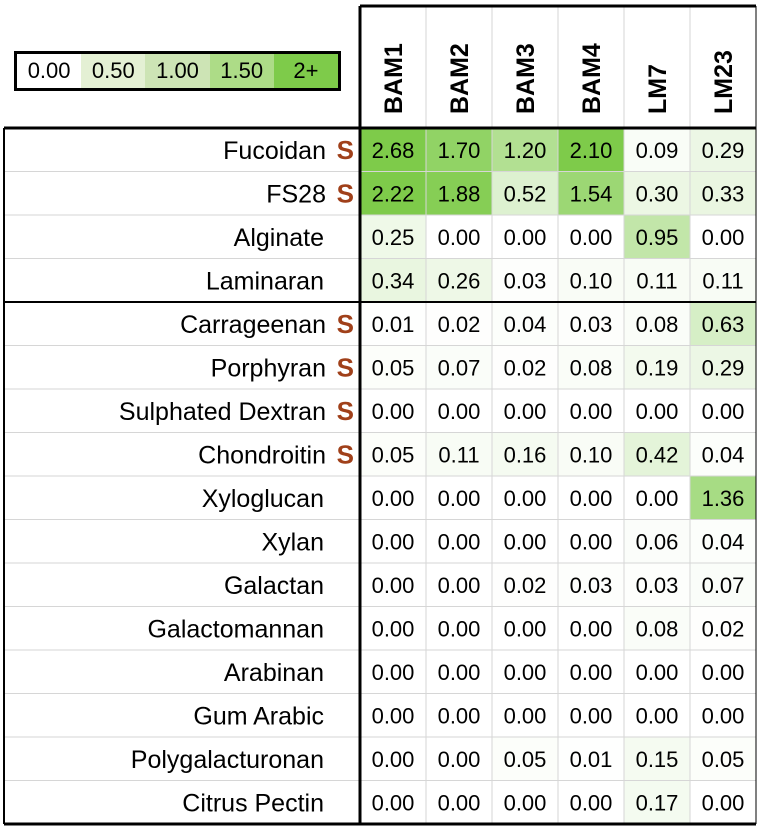 This screenshot has width=766, height=833. Describe the element at coordinates (526, 78) in the screenshot. I see `column-header-label: BAM3` at that location.